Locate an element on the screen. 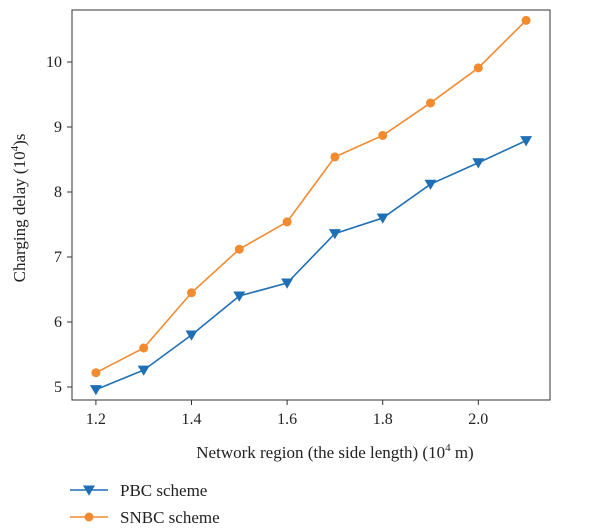 The height and width of the screenshot is (530, 600). x-axis: 1.2 1.4 1.6 1.8 2.0 is located at coordinates (287, 414).